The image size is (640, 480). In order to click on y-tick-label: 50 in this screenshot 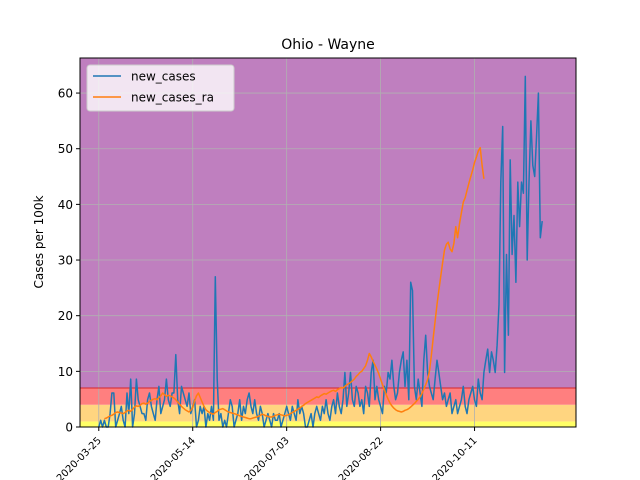, I will do `click(65, 149)`.